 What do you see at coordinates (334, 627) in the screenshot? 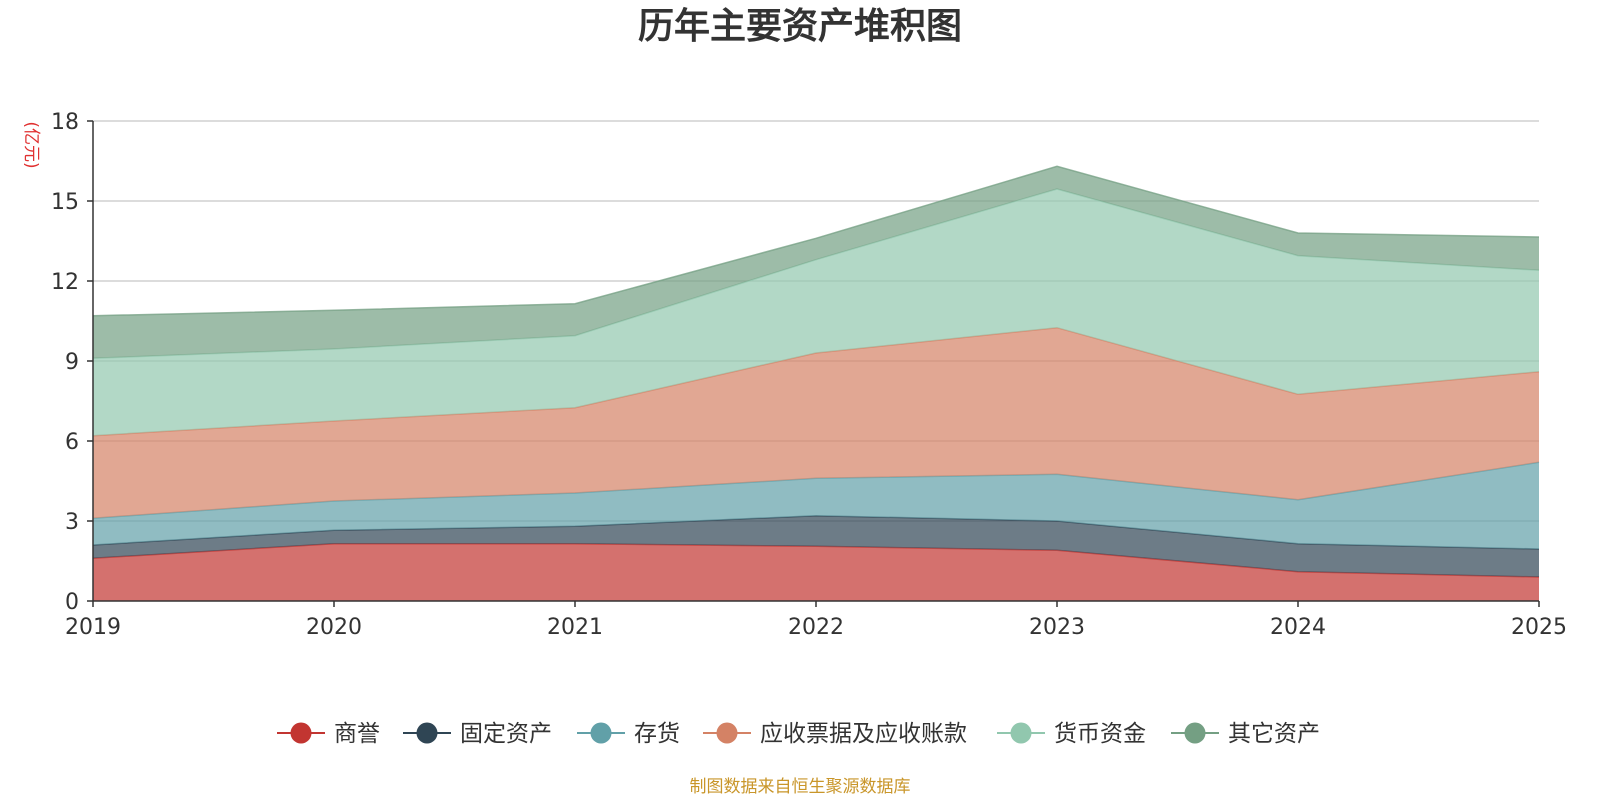
I see `x-tick-label: 2020` at bounding box center [334, 627].